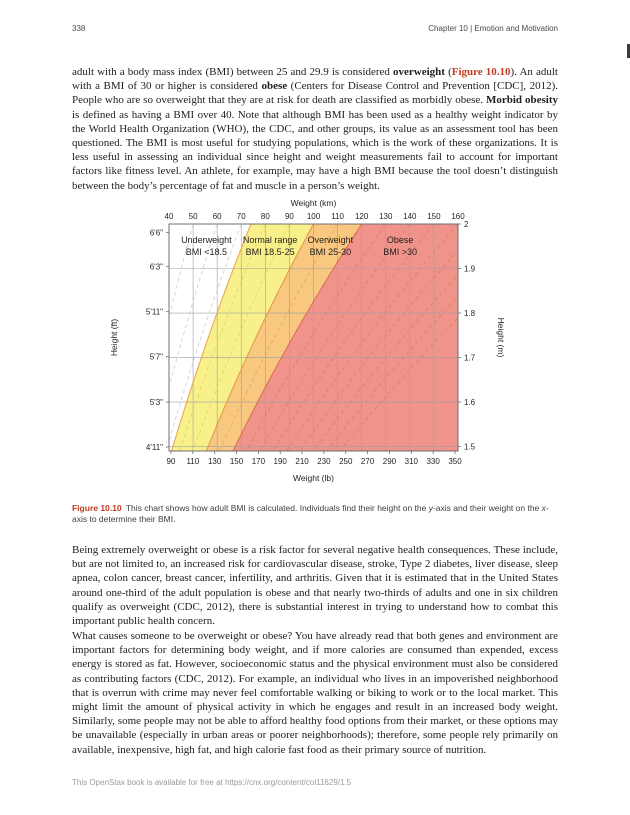 The image size is (630, 815). What do you see at coordinates (210, 337) in the screenshot?
I see `region-underweight` at bounding box center [210, 337].